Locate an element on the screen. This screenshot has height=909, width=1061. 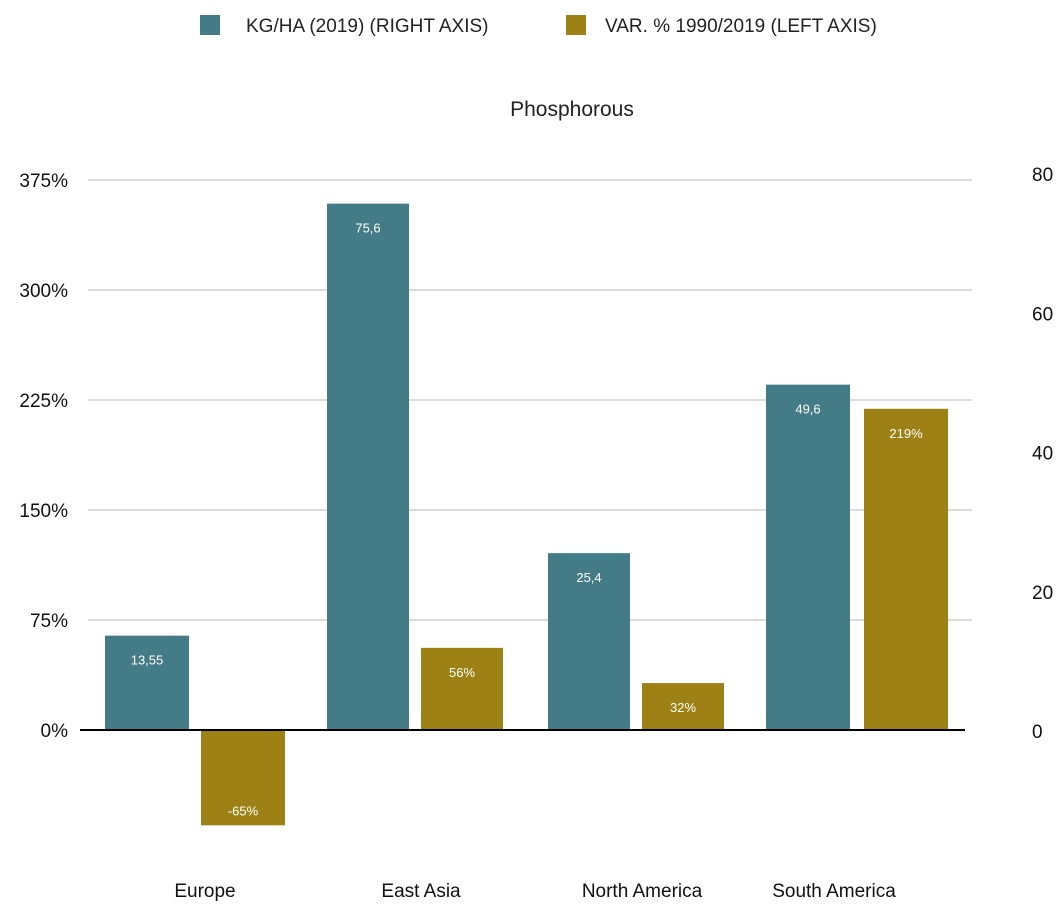
chart-title: Phosphorous is located at coordinates (572, 109).